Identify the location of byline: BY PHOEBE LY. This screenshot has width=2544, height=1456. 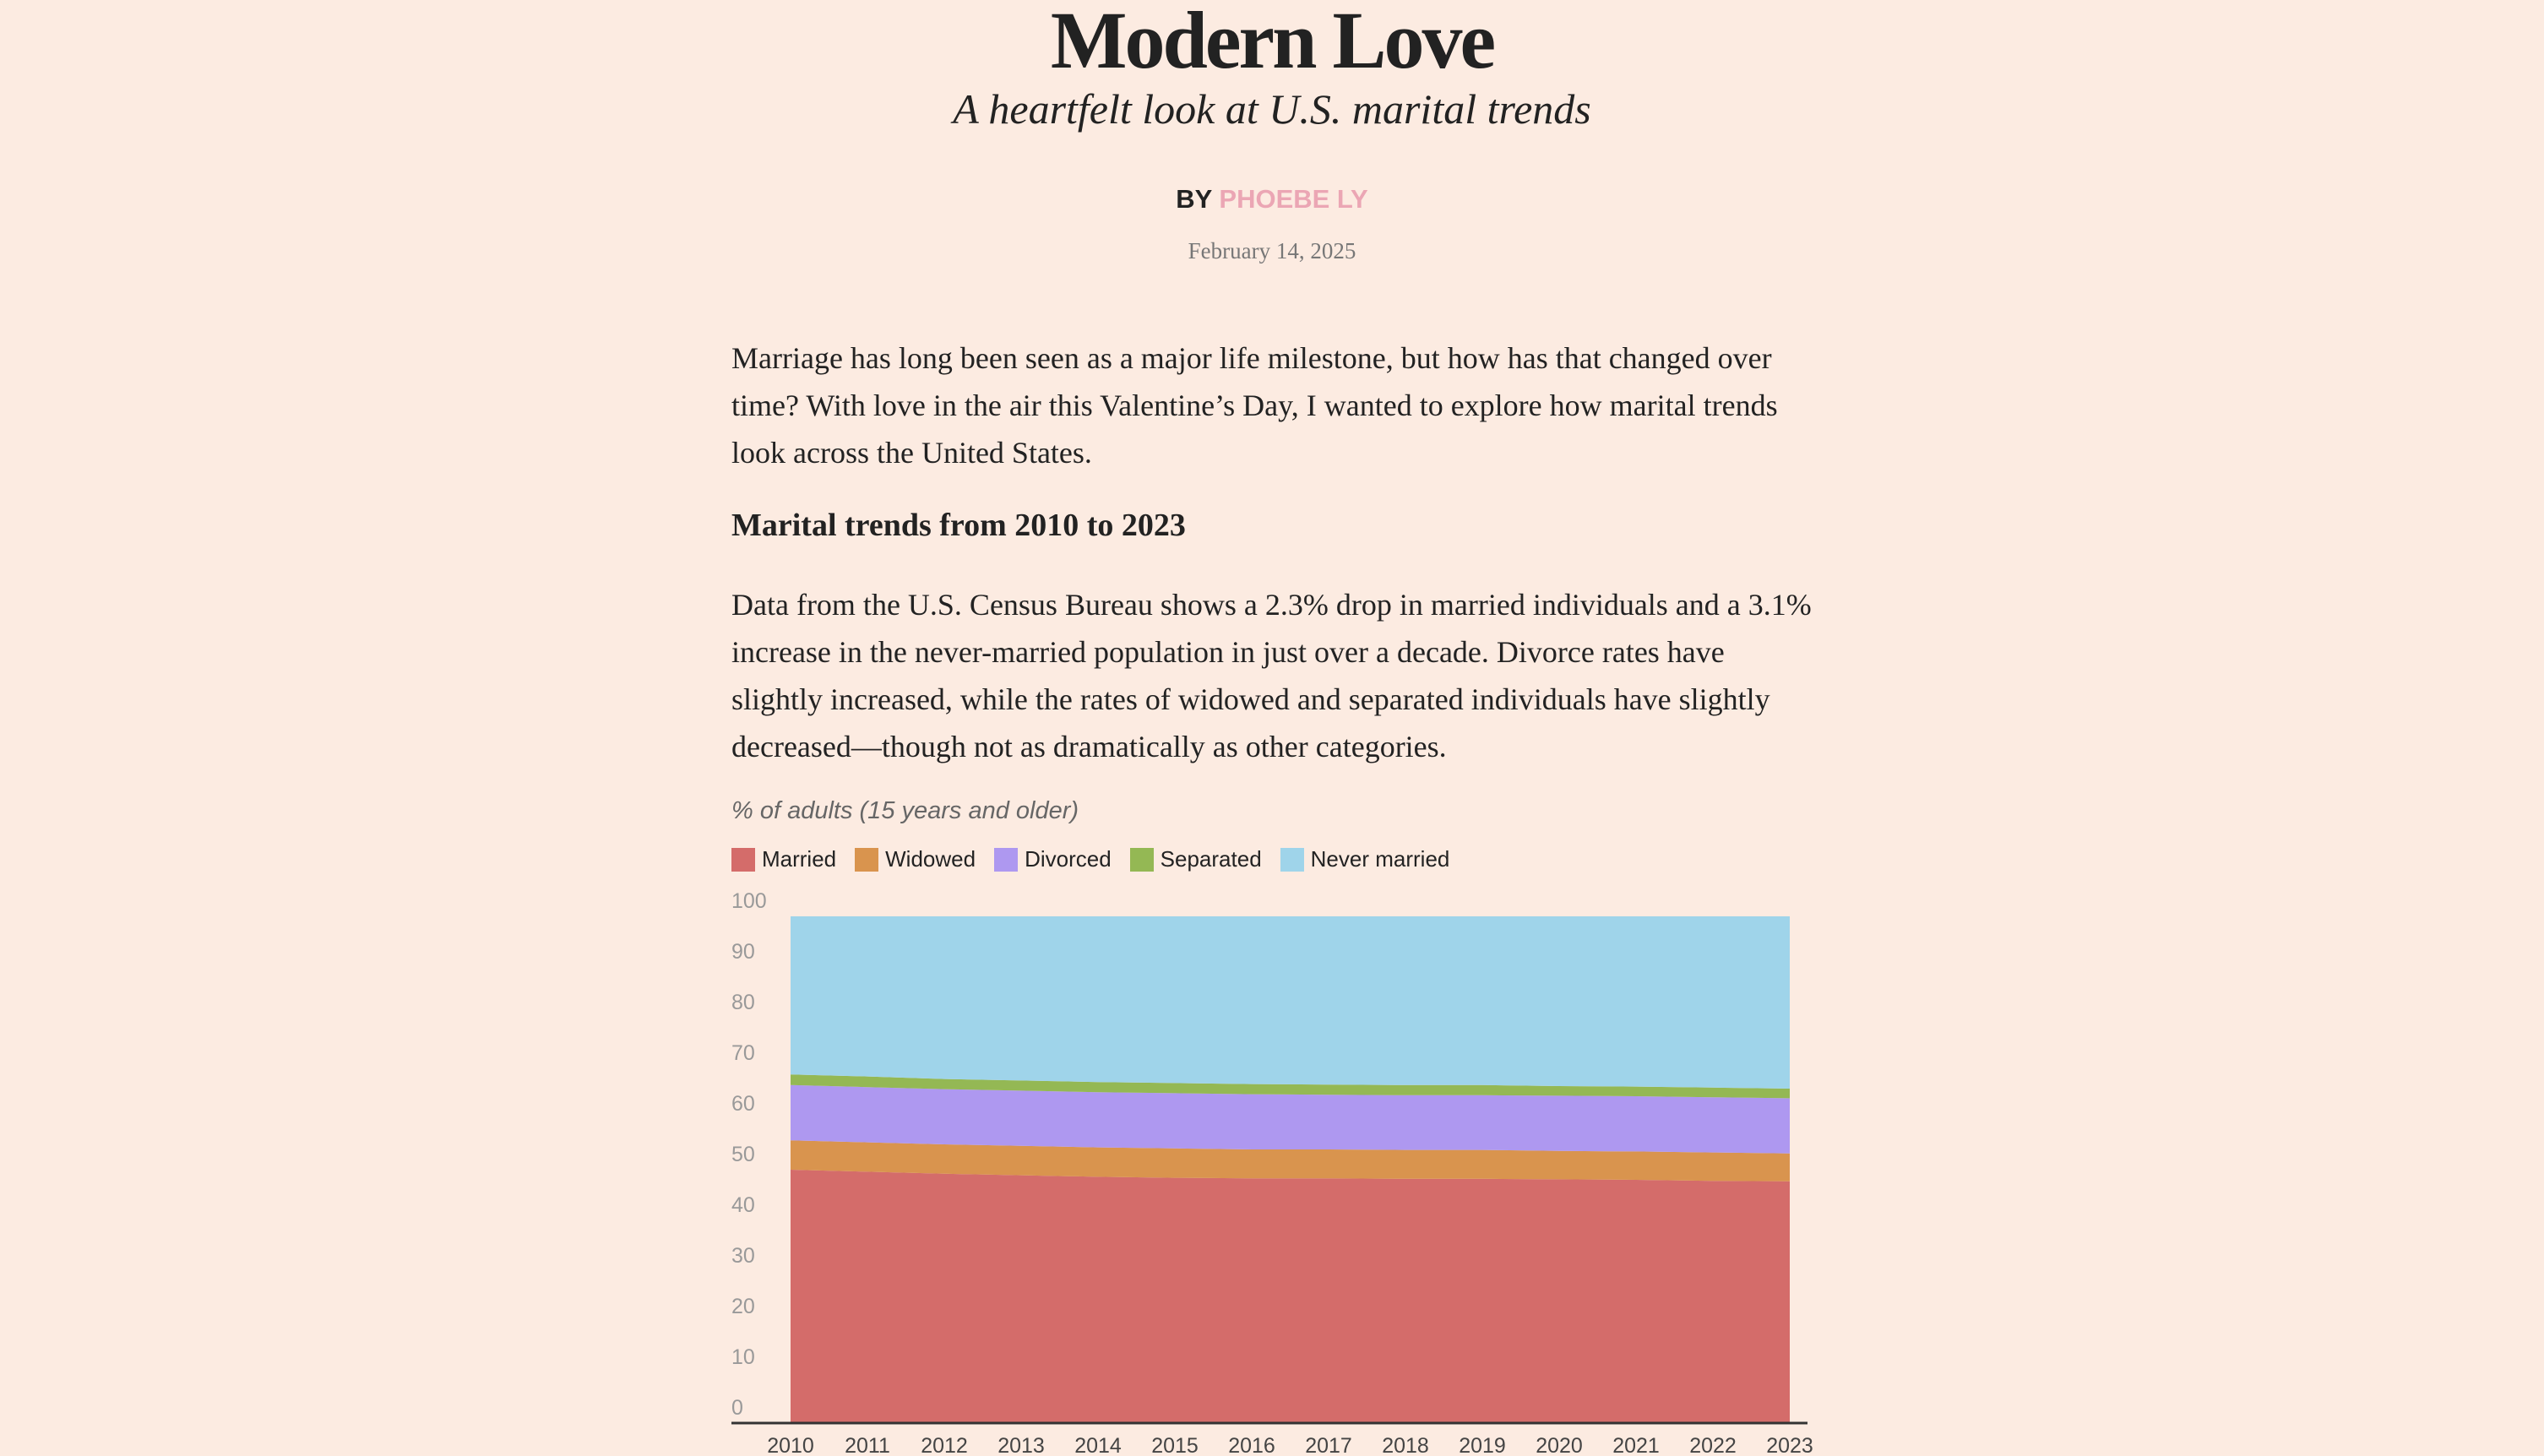
(1272, 199).